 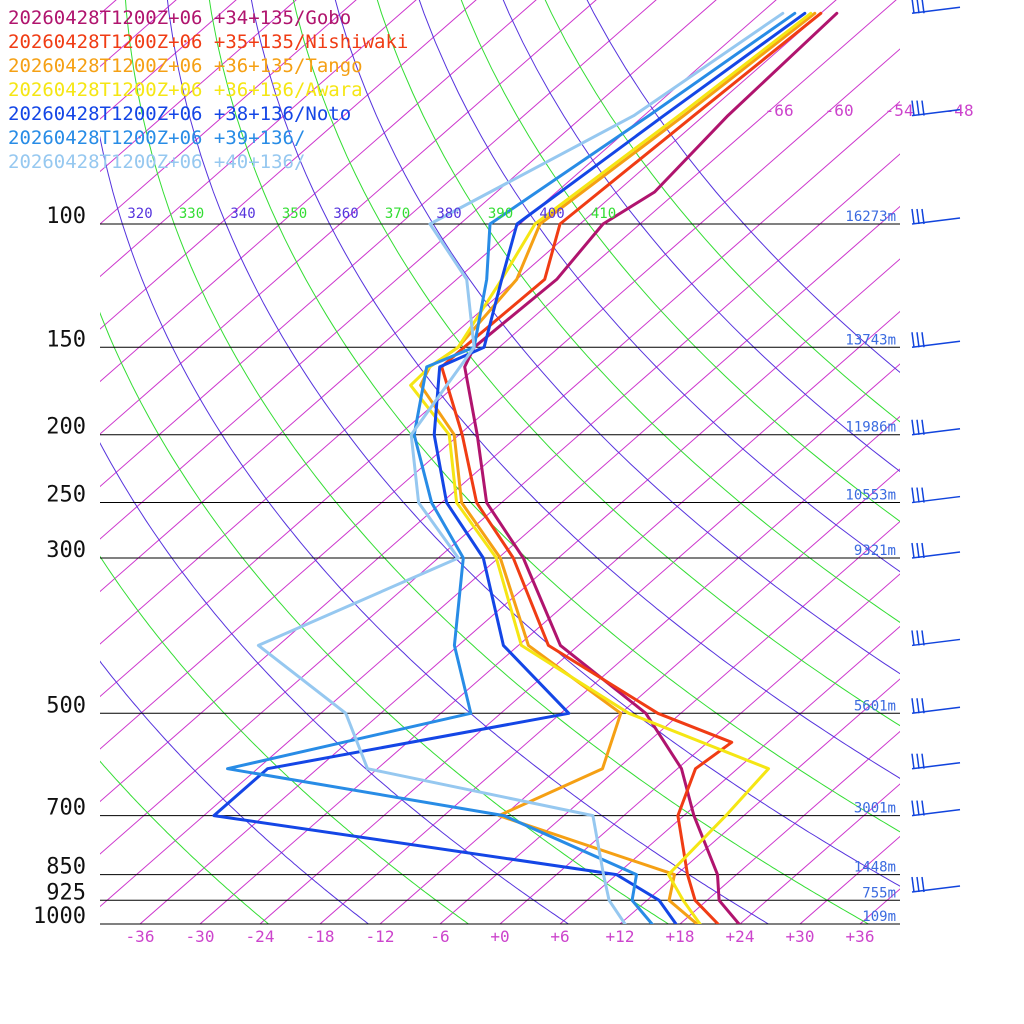 I want to click on pressure-label: 700, so click(x=66, y=808).